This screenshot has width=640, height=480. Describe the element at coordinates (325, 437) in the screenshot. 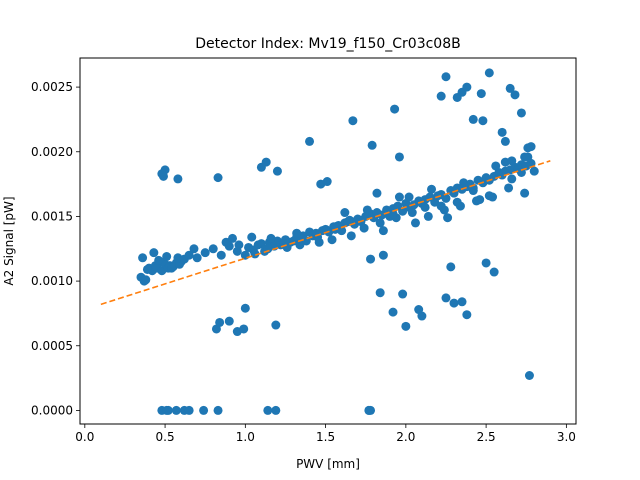

I see `x-tick-label: 1.5` at that location.